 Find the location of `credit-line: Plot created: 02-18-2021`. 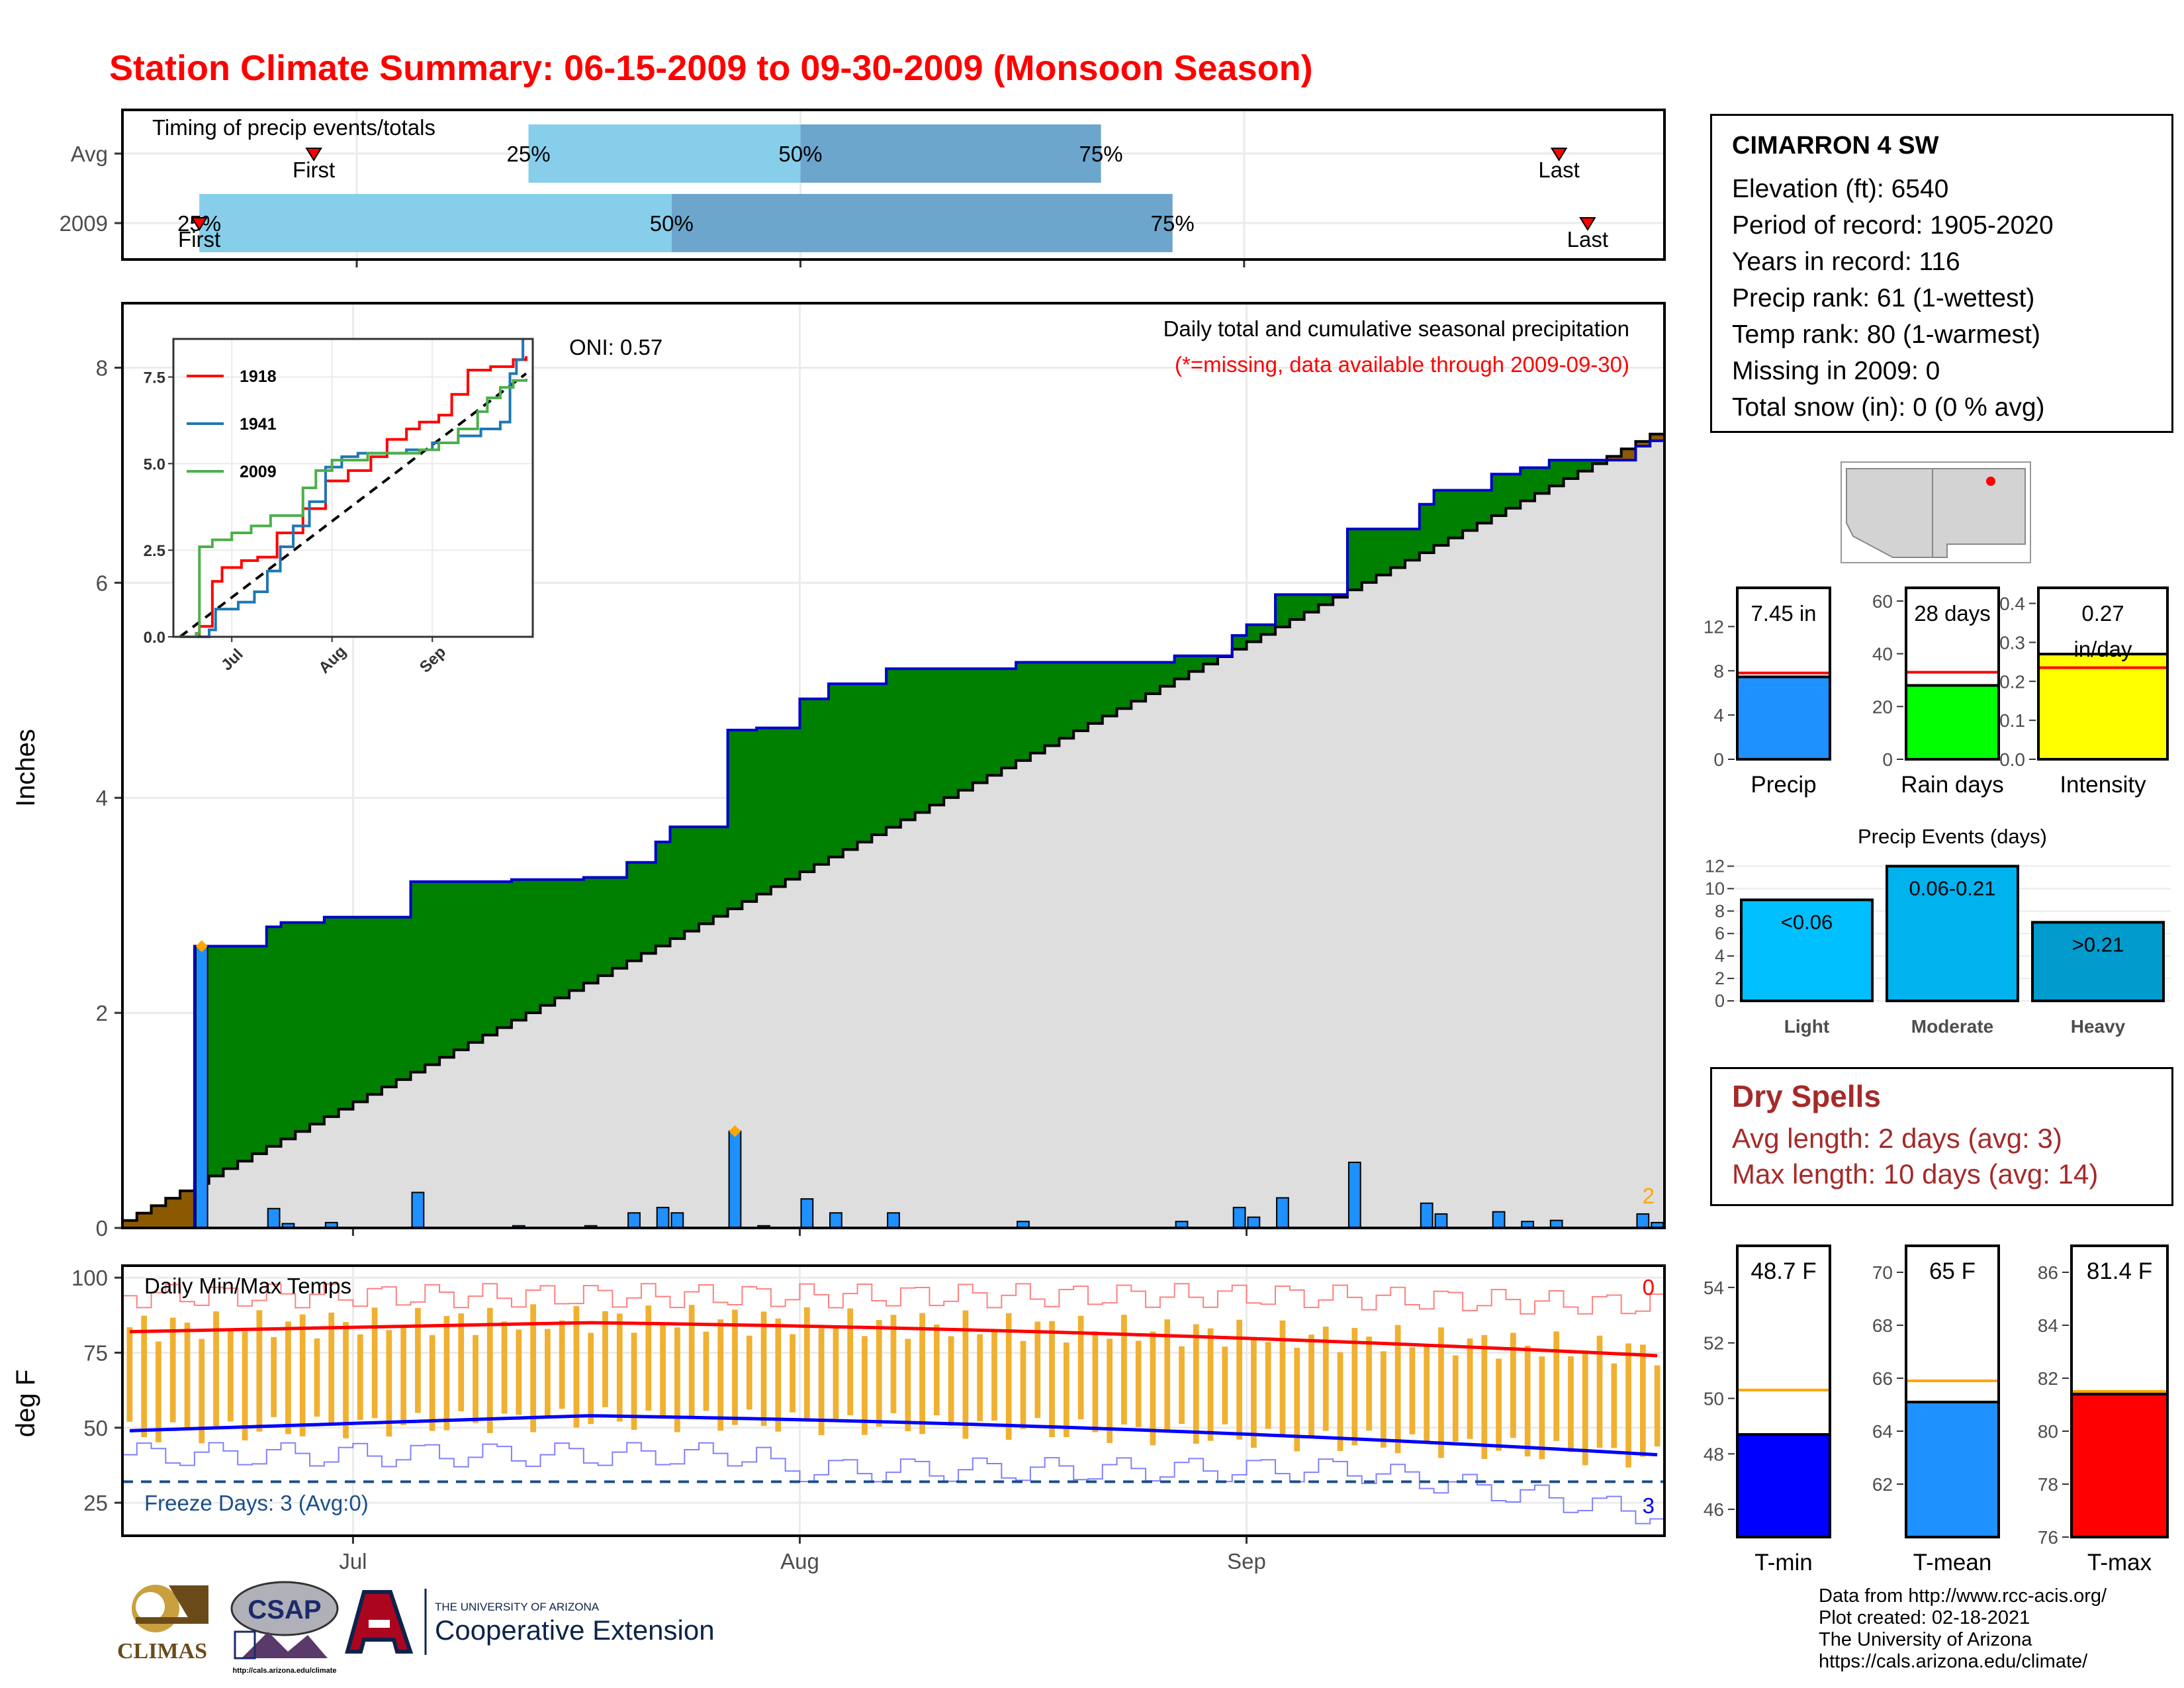

credit-line: Plot created: 02-18-2021 is located at coordinates (1925, 1617).